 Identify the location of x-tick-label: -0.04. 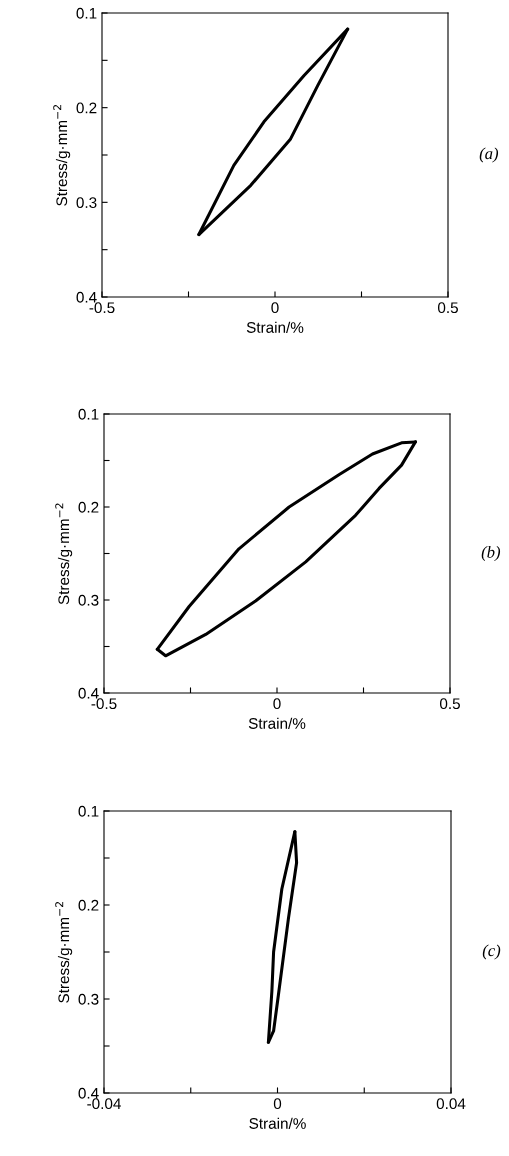
(104, 1104).